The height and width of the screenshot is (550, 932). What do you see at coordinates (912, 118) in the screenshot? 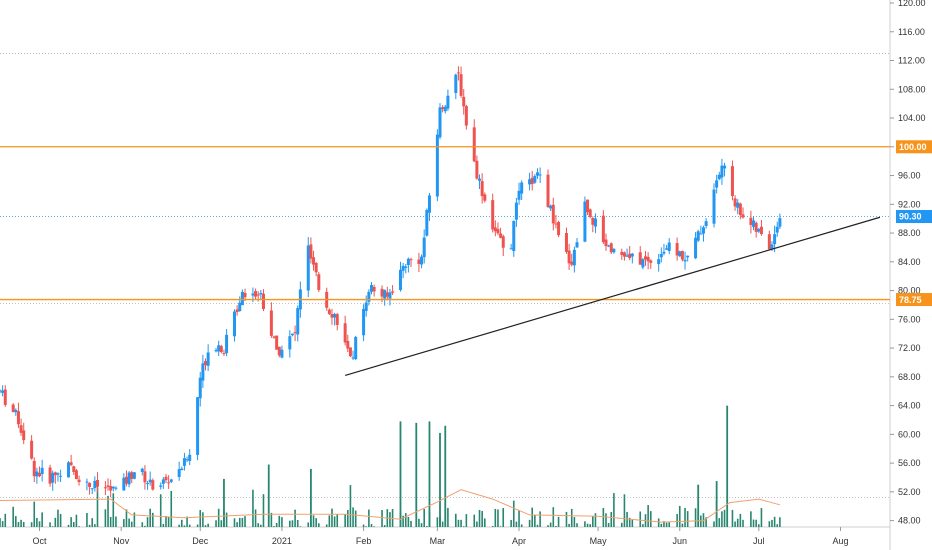
I see `y-tick-label: 104.00` at bounding box center [912, 118].